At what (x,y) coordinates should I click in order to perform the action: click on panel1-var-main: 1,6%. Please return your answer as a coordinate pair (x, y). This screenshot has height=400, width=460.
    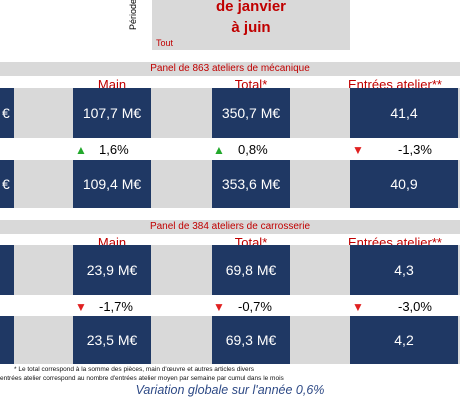
    Looking at the image, I should click on (114, 149).